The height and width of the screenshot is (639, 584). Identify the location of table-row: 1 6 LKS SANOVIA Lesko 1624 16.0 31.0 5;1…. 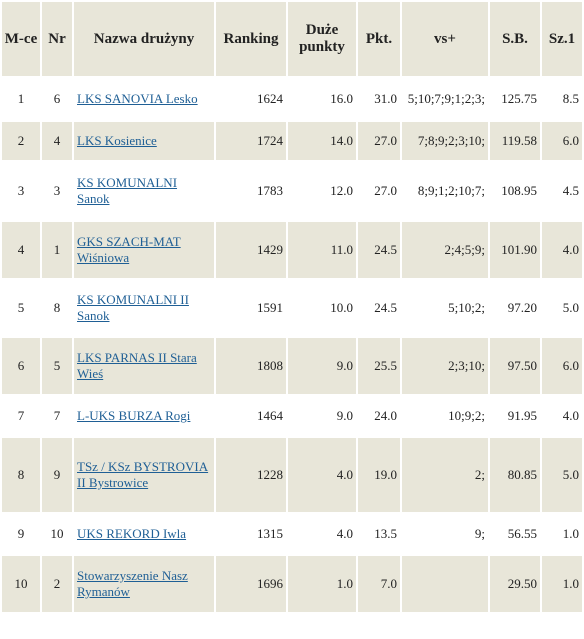
(292, 99).